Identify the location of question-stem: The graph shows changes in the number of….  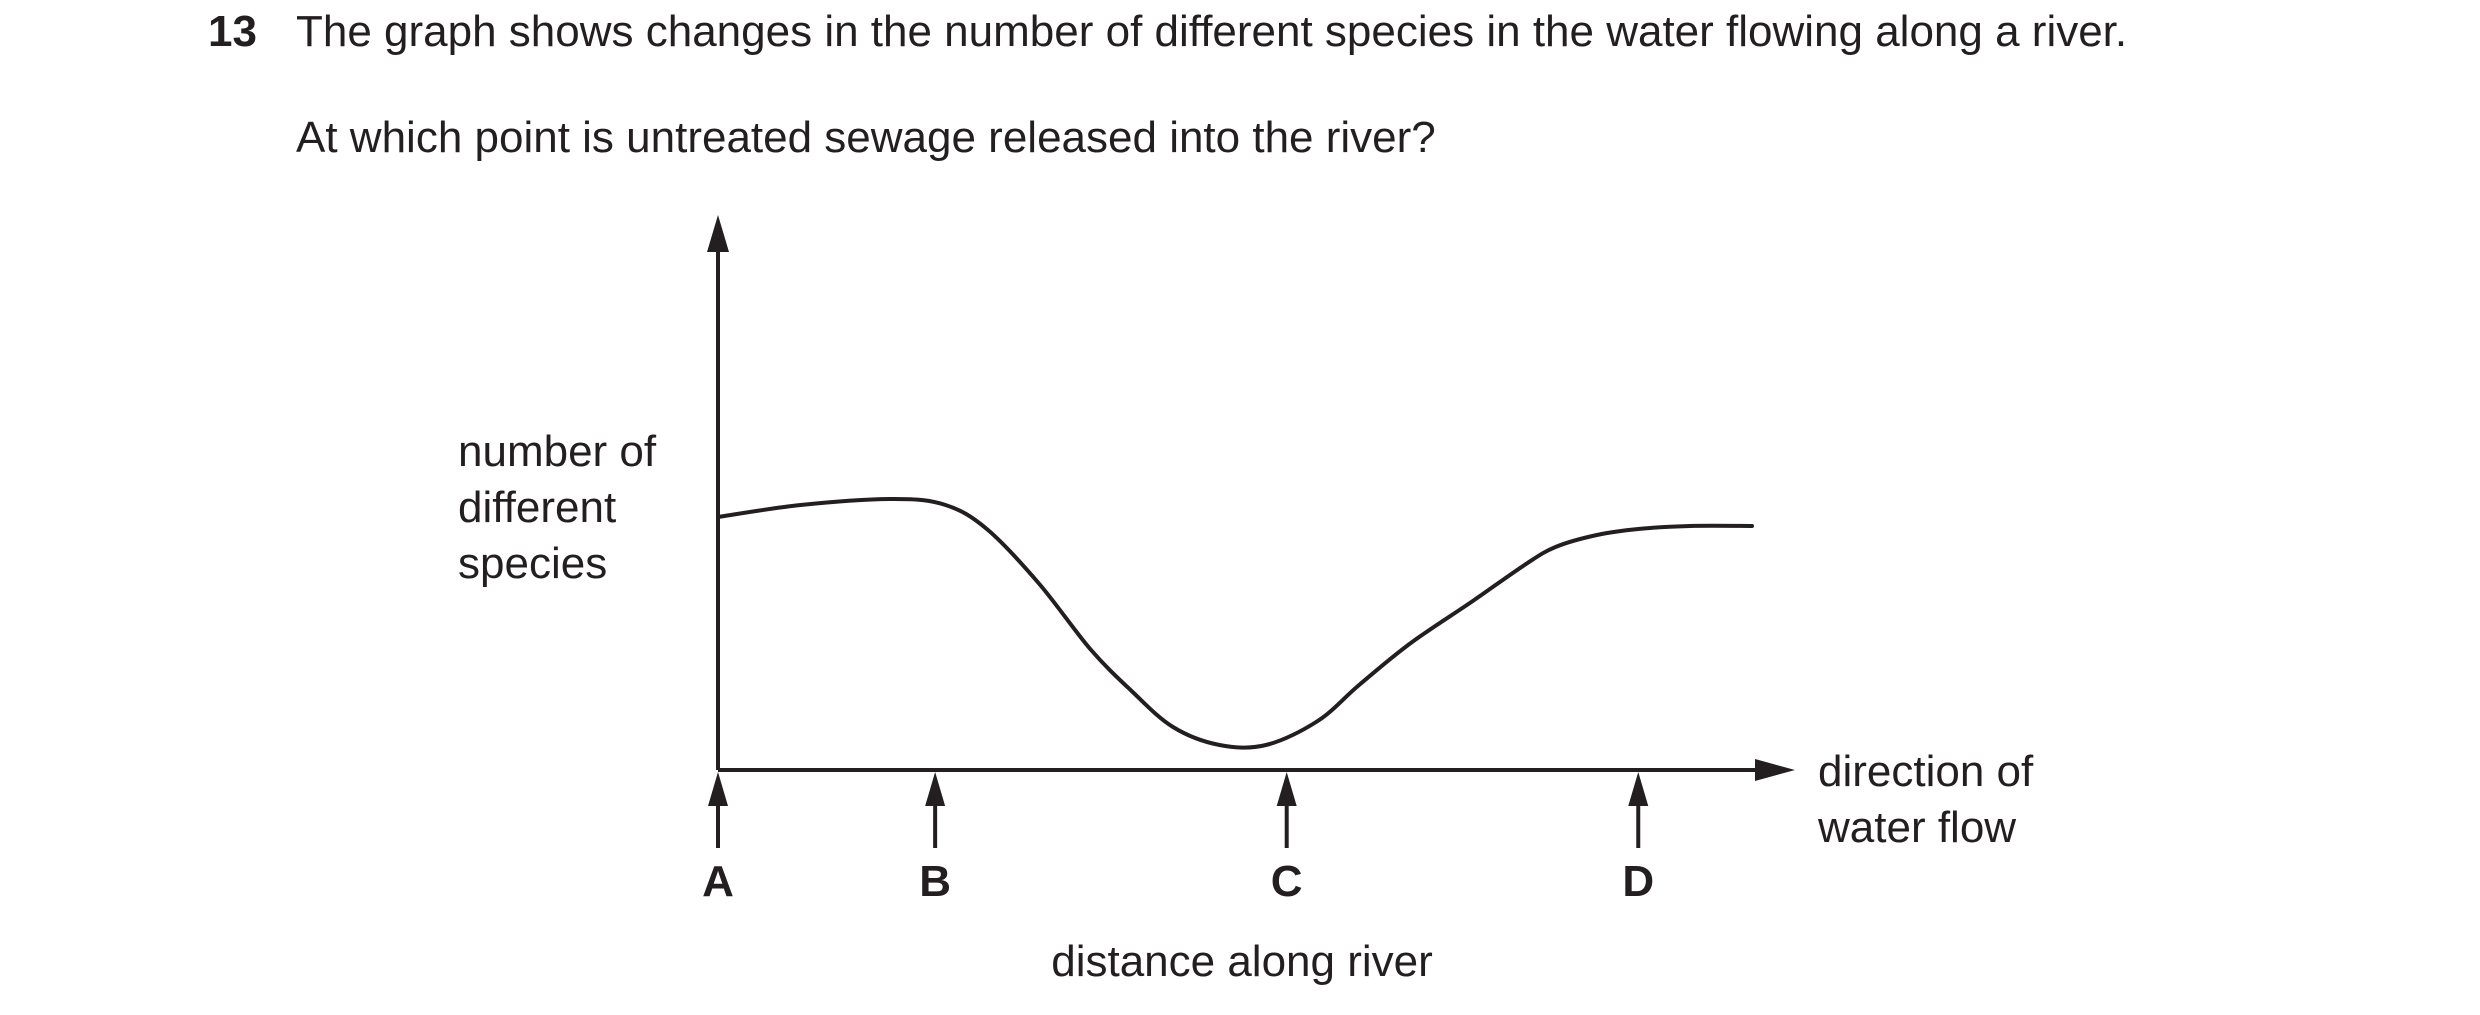
(1212, 31).